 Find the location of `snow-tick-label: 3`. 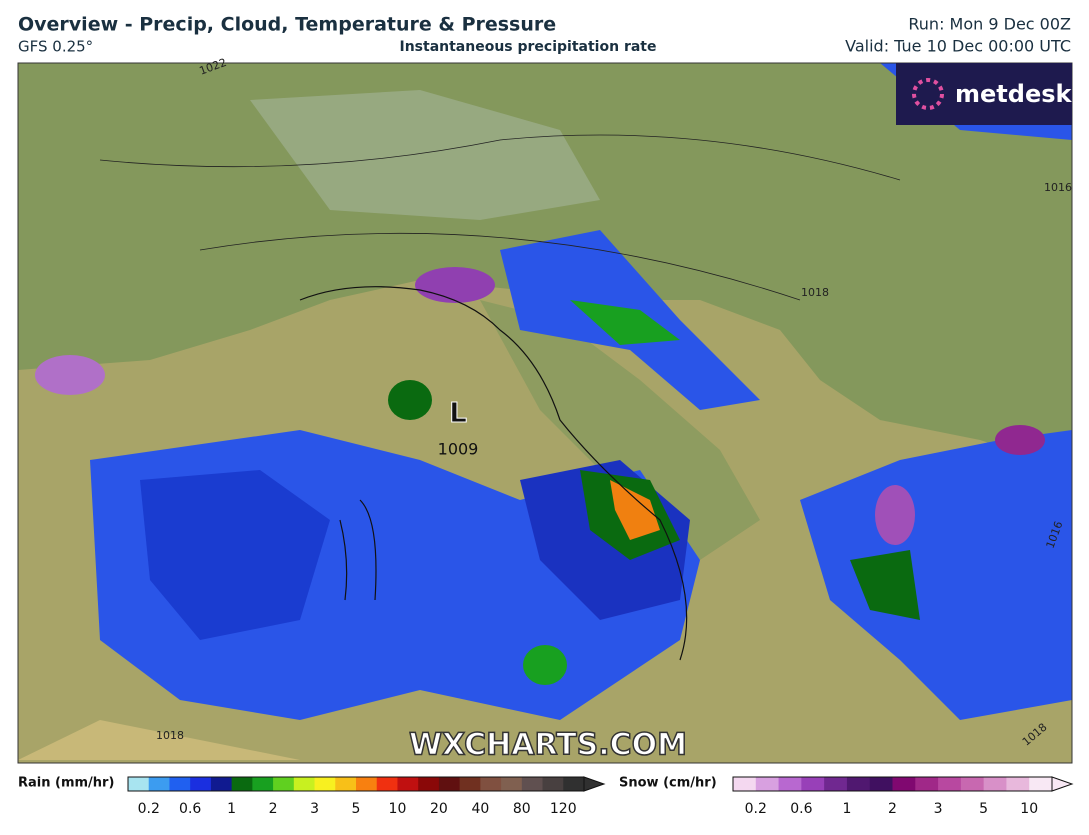

snow-tick-label: 3 is located at coordinates (938, 809).